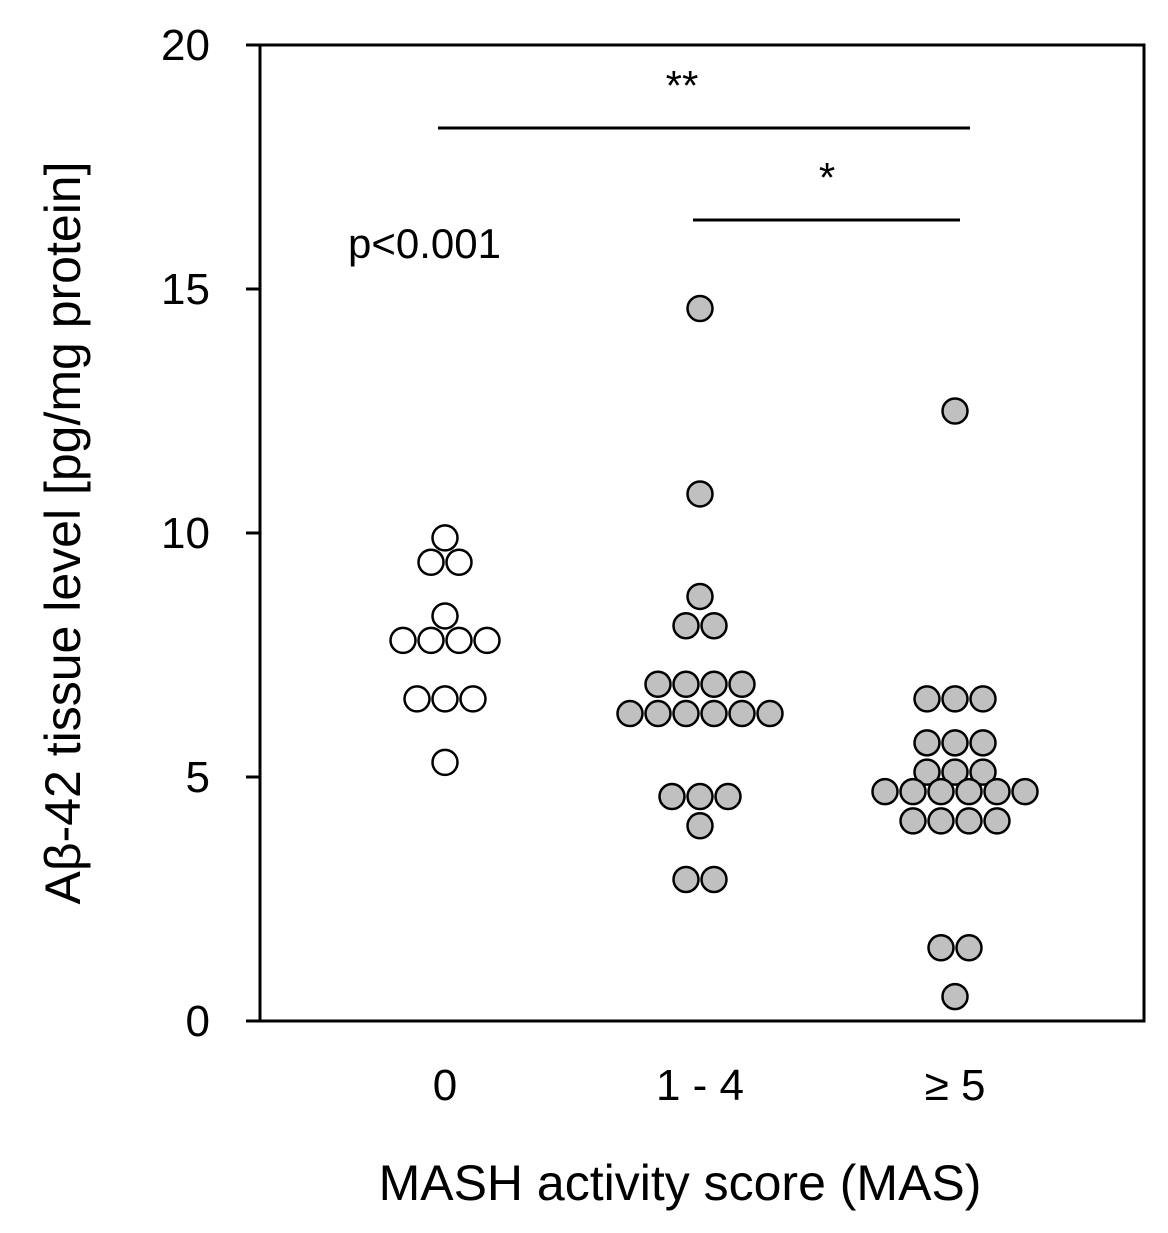 The image size is (1168, 1233). I want to click on x-axis-label: MASH activity score (MAS), so click(680, 1183).